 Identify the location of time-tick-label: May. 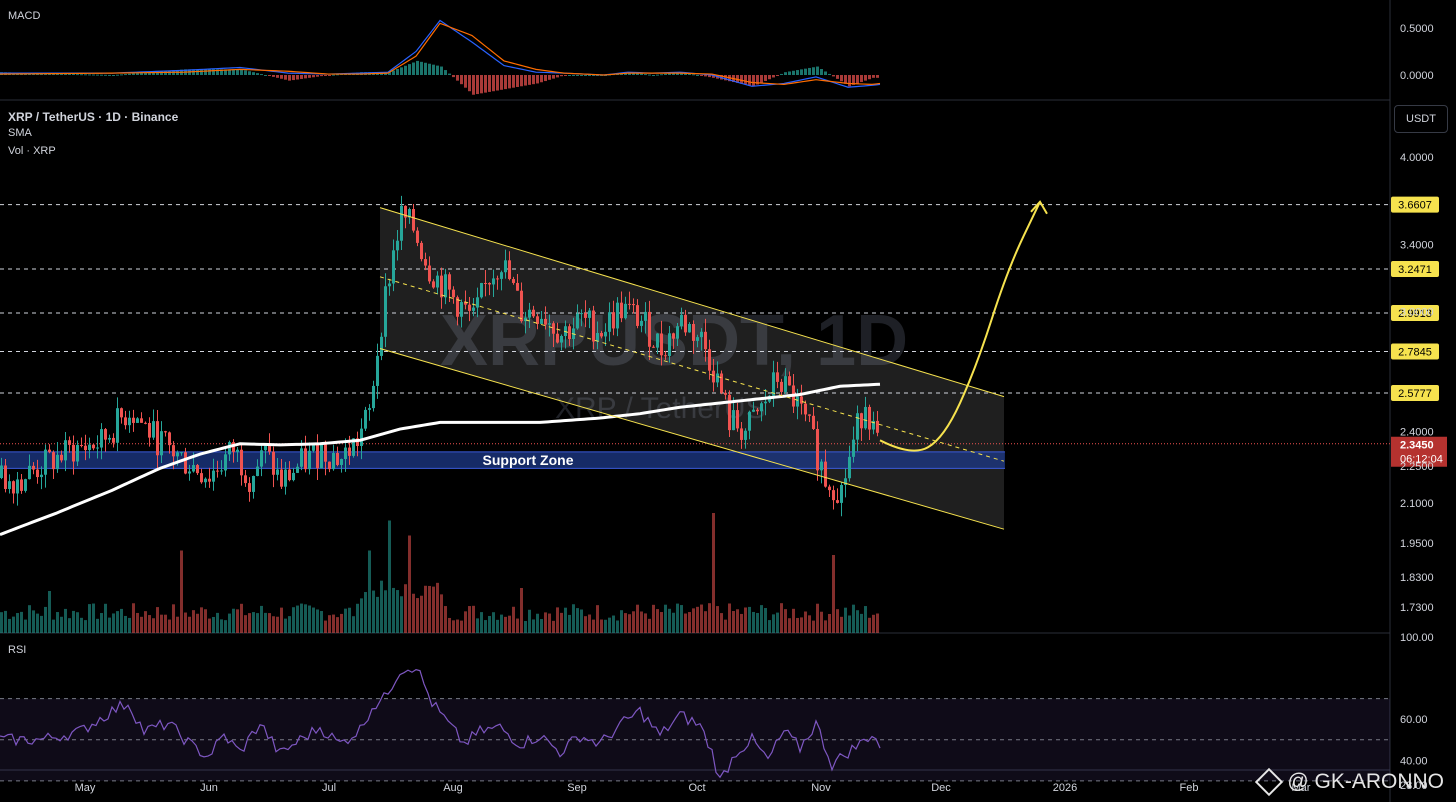
(85, 788).